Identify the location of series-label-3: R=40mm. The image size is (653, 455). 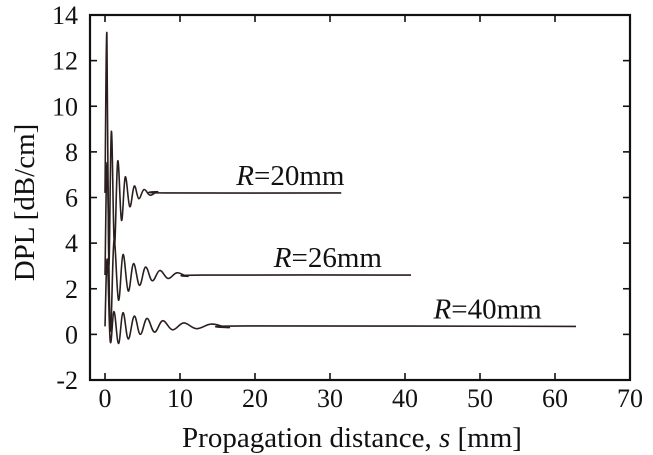
(488, 309).